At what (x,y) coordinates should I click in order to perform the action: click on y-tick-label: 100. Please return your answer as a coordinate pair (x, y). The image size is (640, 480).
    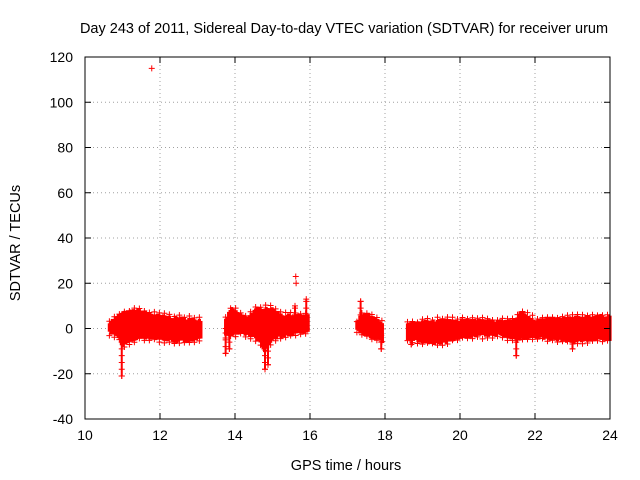
    Looking at the image, I should click on (62, 102).